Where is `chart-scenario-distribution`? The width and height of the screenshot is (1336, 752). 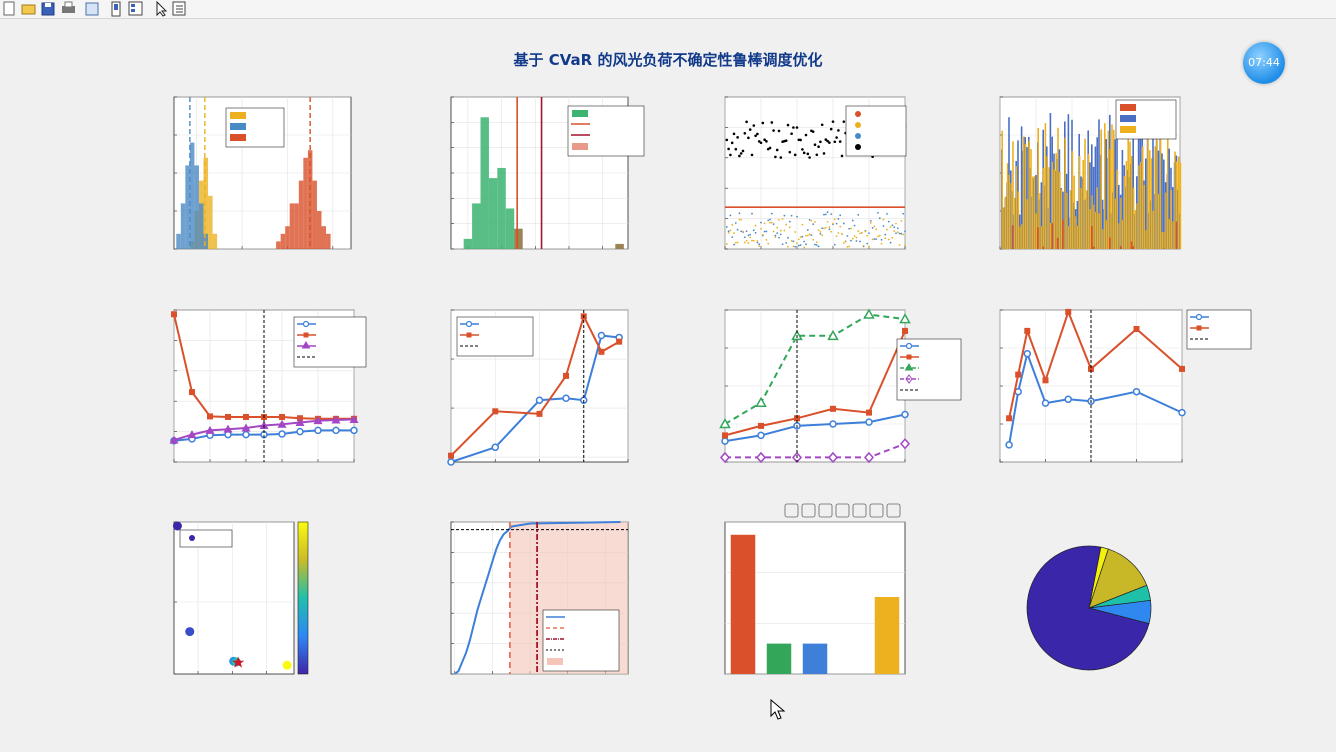
chart-scenario-distribution is located at coordinates (262, 173).